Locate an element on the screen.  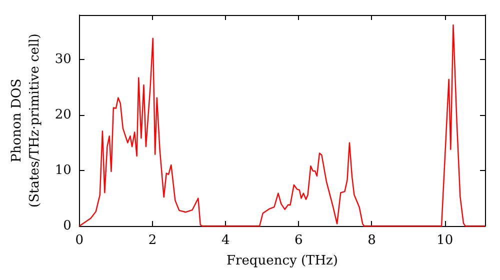
x-axis-title: Frequency (THz) is located at coordinates (282, 261).